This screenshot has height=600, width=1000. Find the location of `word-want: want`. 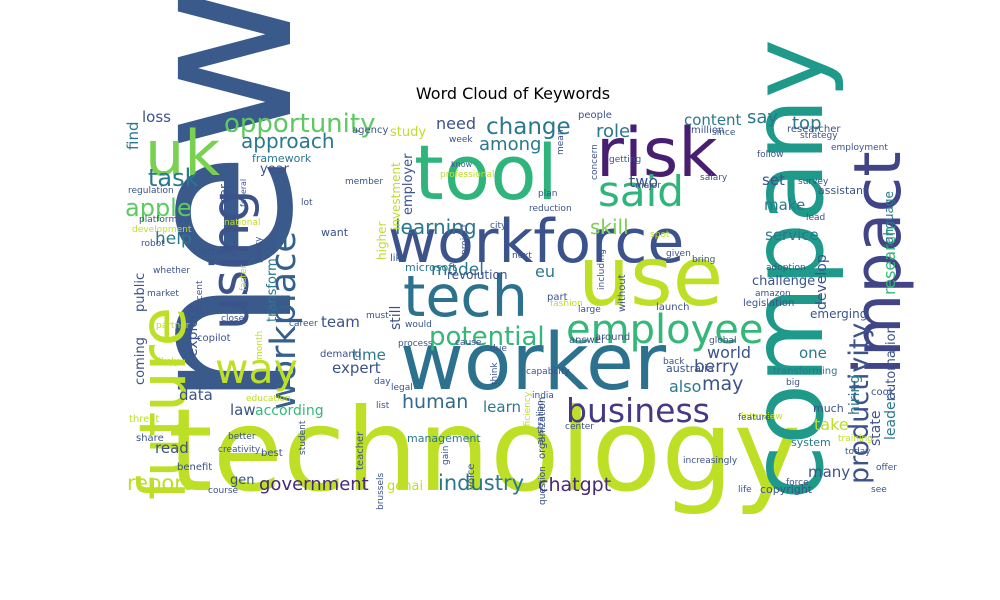

word-want: want is located at coordinates (335, 232).